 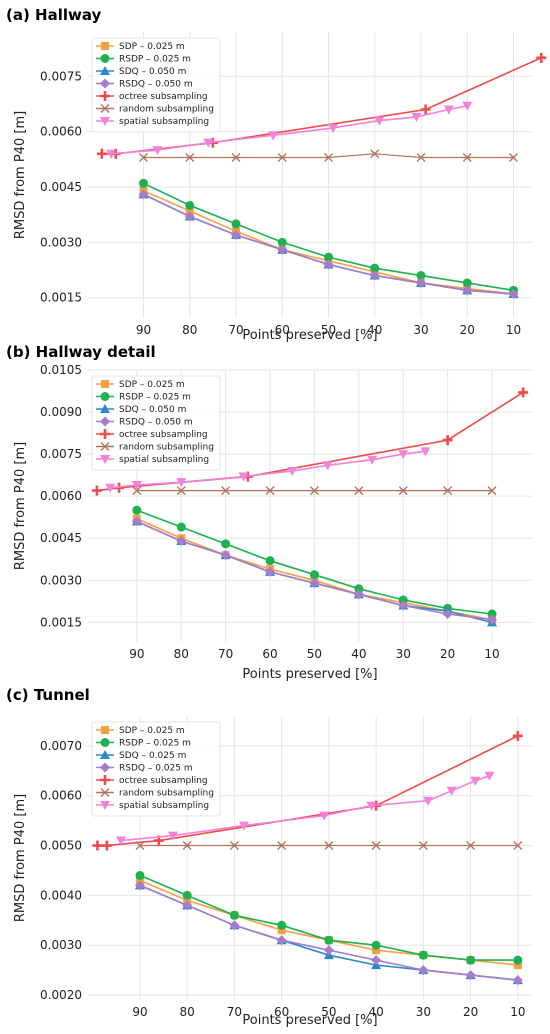 What do you see at coordinates (61, 746) in the screenshot?
I see `y-tick-label: 0.0070` at bounding box center [61, 746].